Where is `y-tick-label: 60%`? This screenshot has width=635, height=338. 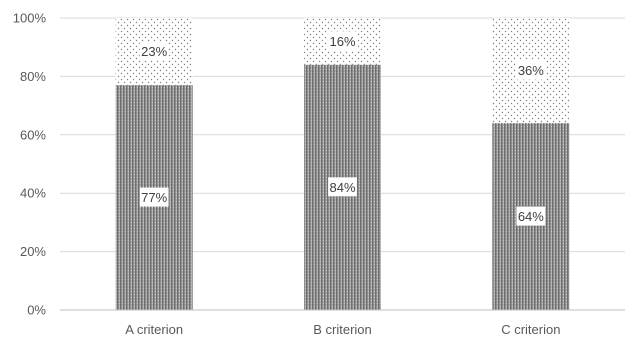 y-tick-label: 60% is located at coordinates (33, 134).